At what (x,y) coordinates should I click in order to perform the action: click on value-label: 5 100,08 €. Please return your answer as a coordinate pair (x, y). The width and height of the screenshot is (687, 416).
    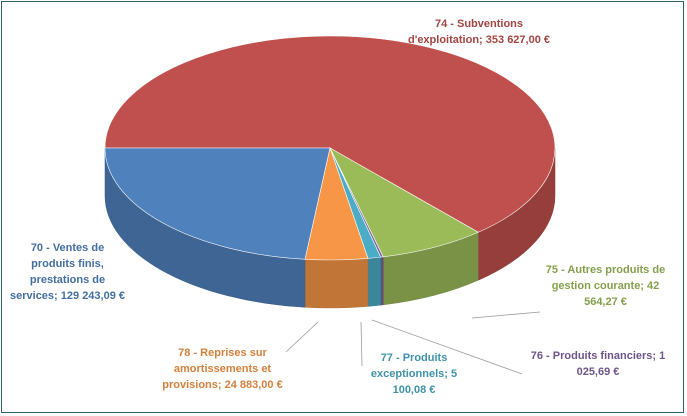
    Looking at the image, I should click on (425, 382).